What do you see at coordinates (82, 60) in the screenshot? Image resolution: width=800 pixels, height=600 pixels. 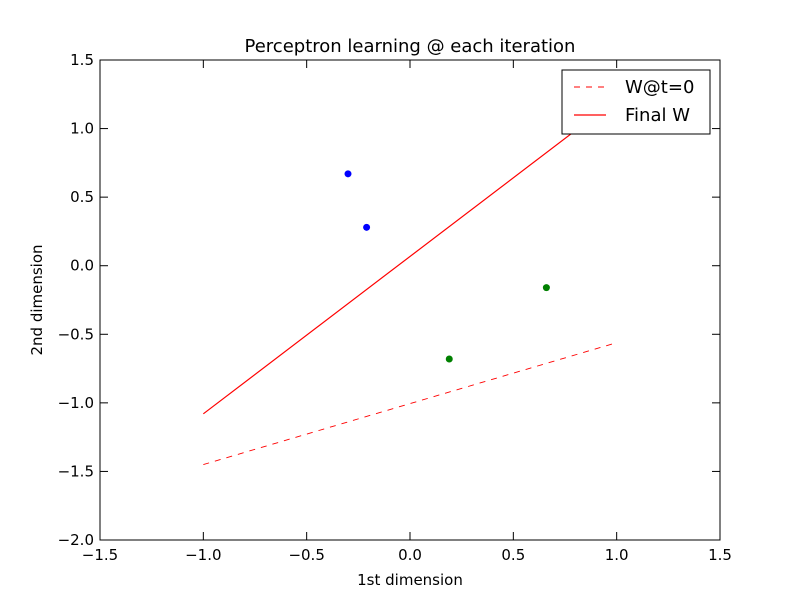 I see `y-tick-label: 1.5` at bounding box center [82, 60].